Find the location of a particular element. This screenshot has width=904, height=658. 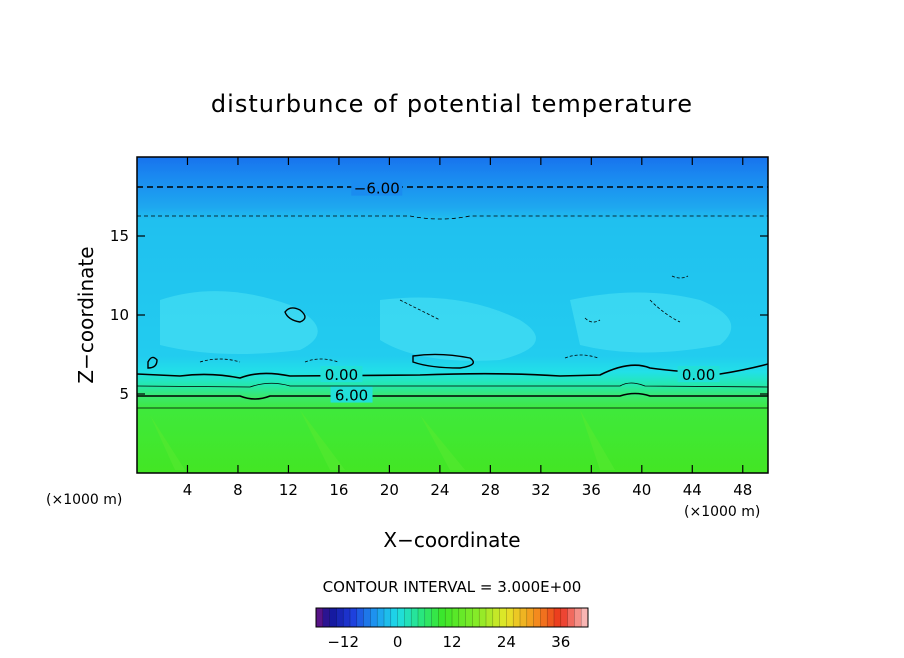

chart-title: disturbunce of potential temperature is located at coordinates (452, 104).